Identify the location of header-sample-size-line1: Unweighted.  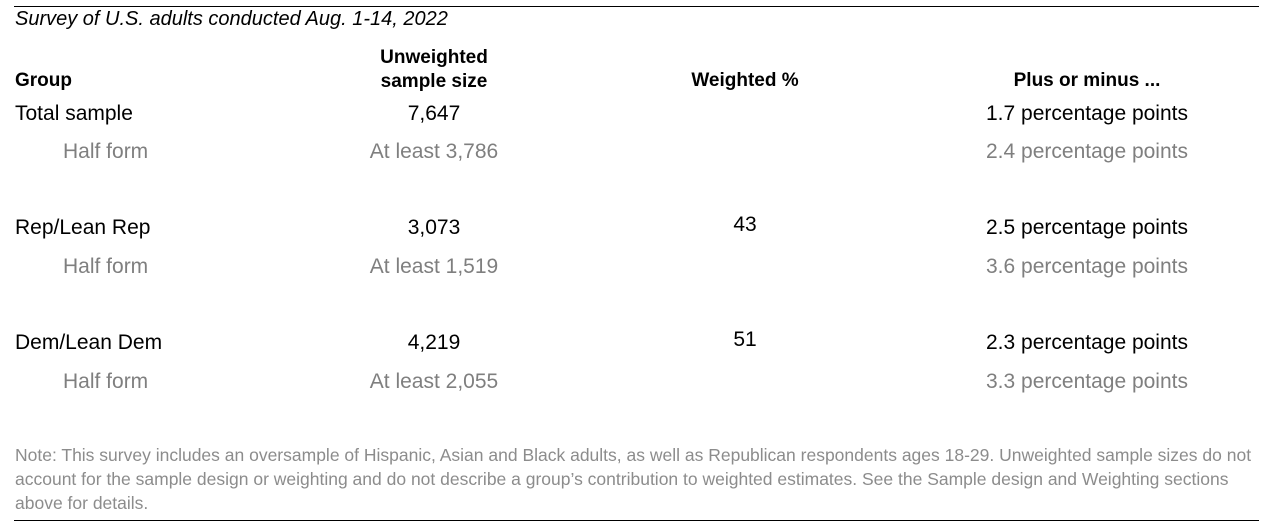
(434, 57).